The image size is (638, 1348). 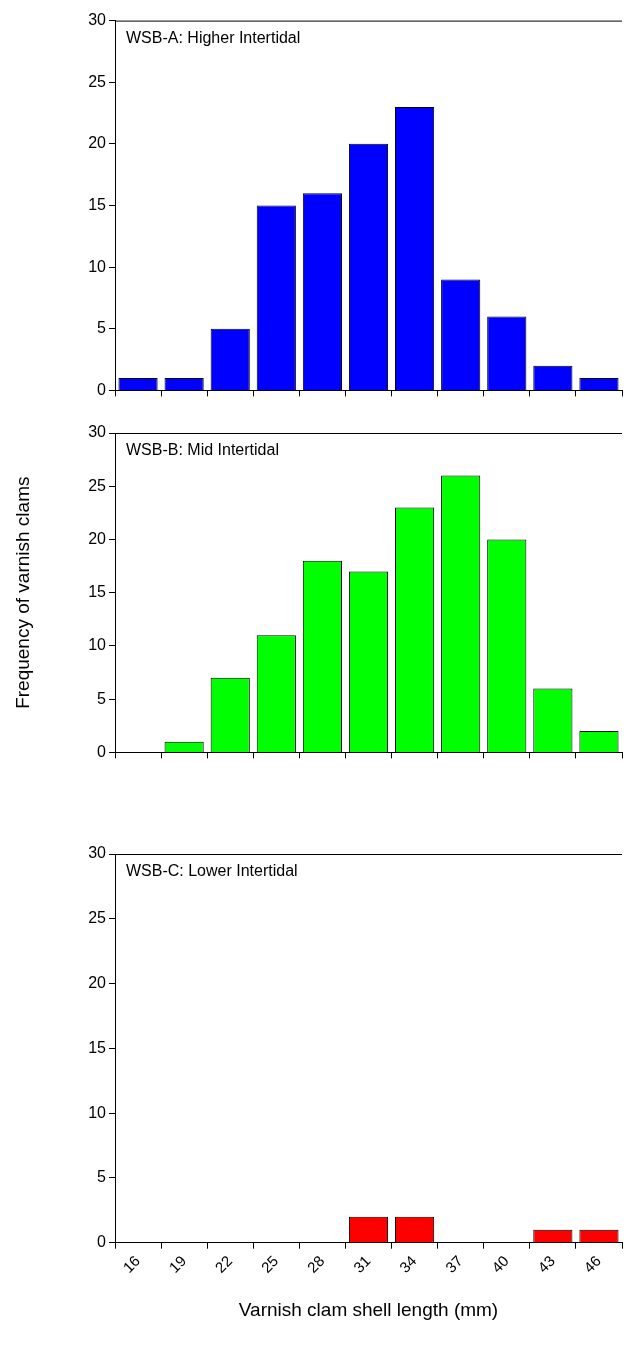 I want to click on x-tick-label: 28, so click(x=315, y=1264).